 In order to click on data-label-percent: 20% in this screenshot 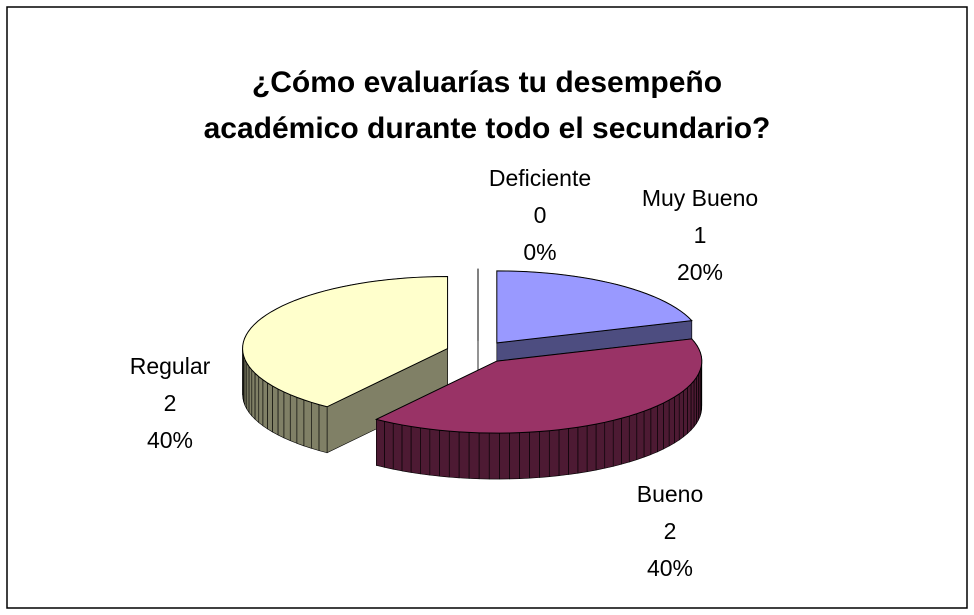, I will do `click(700, 272)`.